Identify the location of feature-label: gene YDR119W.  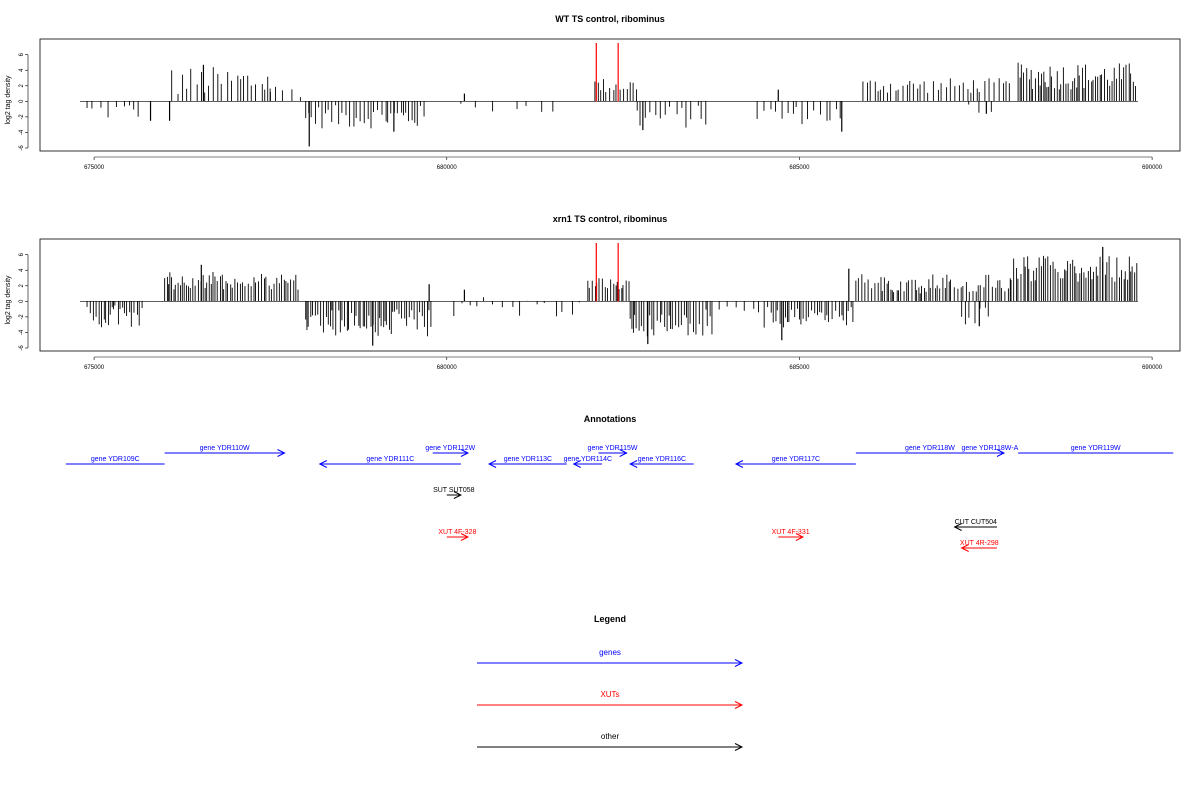
(1096, 448).